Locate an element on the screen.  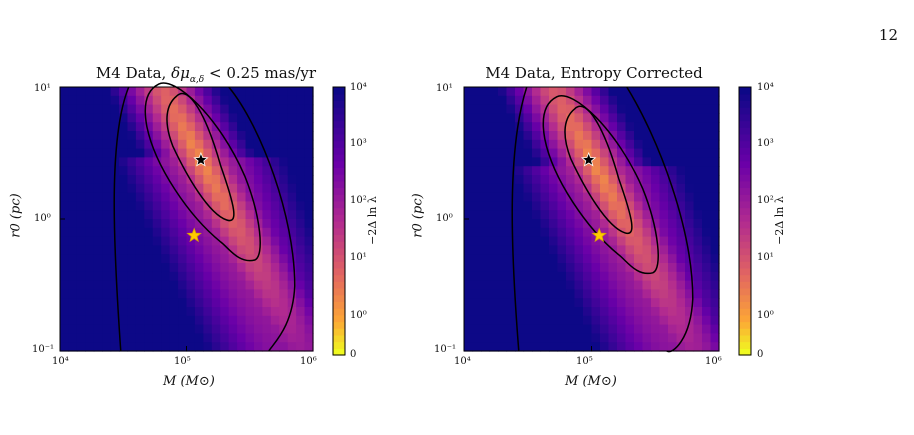
panel-2-xlabel: M (M⊙) is located at coordinates (591, 381).